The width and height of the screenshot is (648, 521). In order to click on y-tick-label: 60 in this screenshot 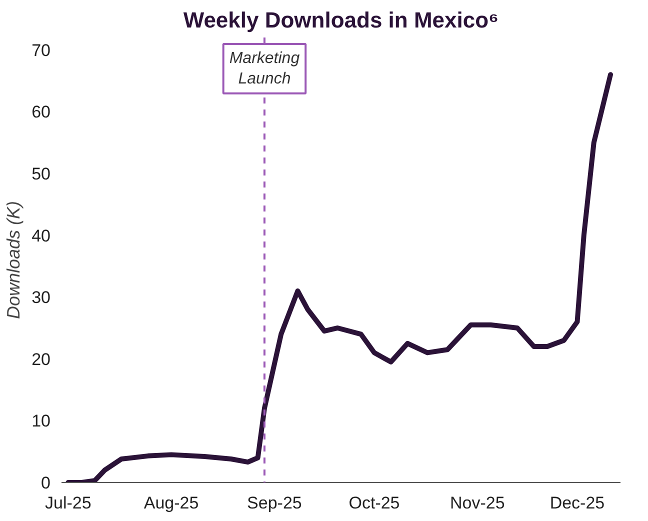, I will do `click(41, 112)`.